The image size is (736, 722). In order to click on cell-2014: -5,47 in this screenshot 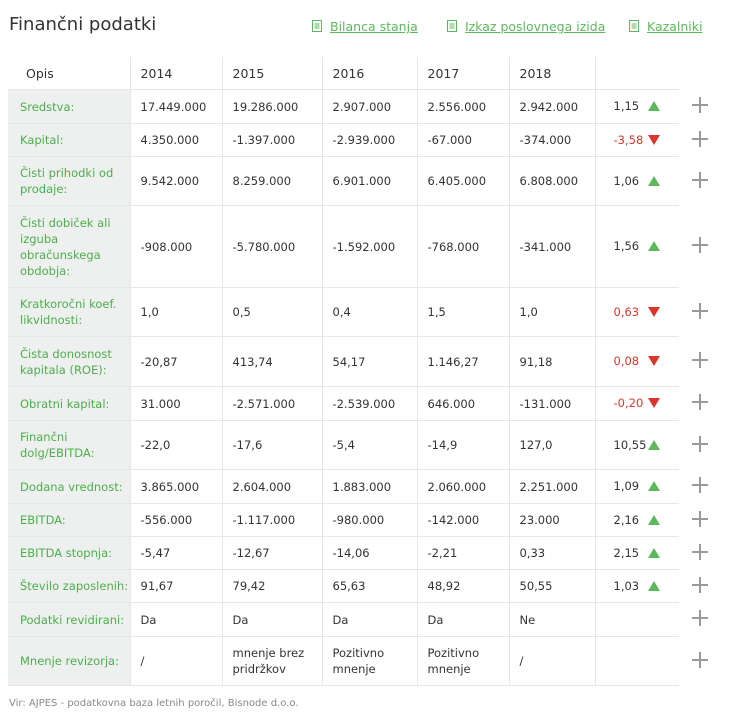, I will do `click(176, 553)`.